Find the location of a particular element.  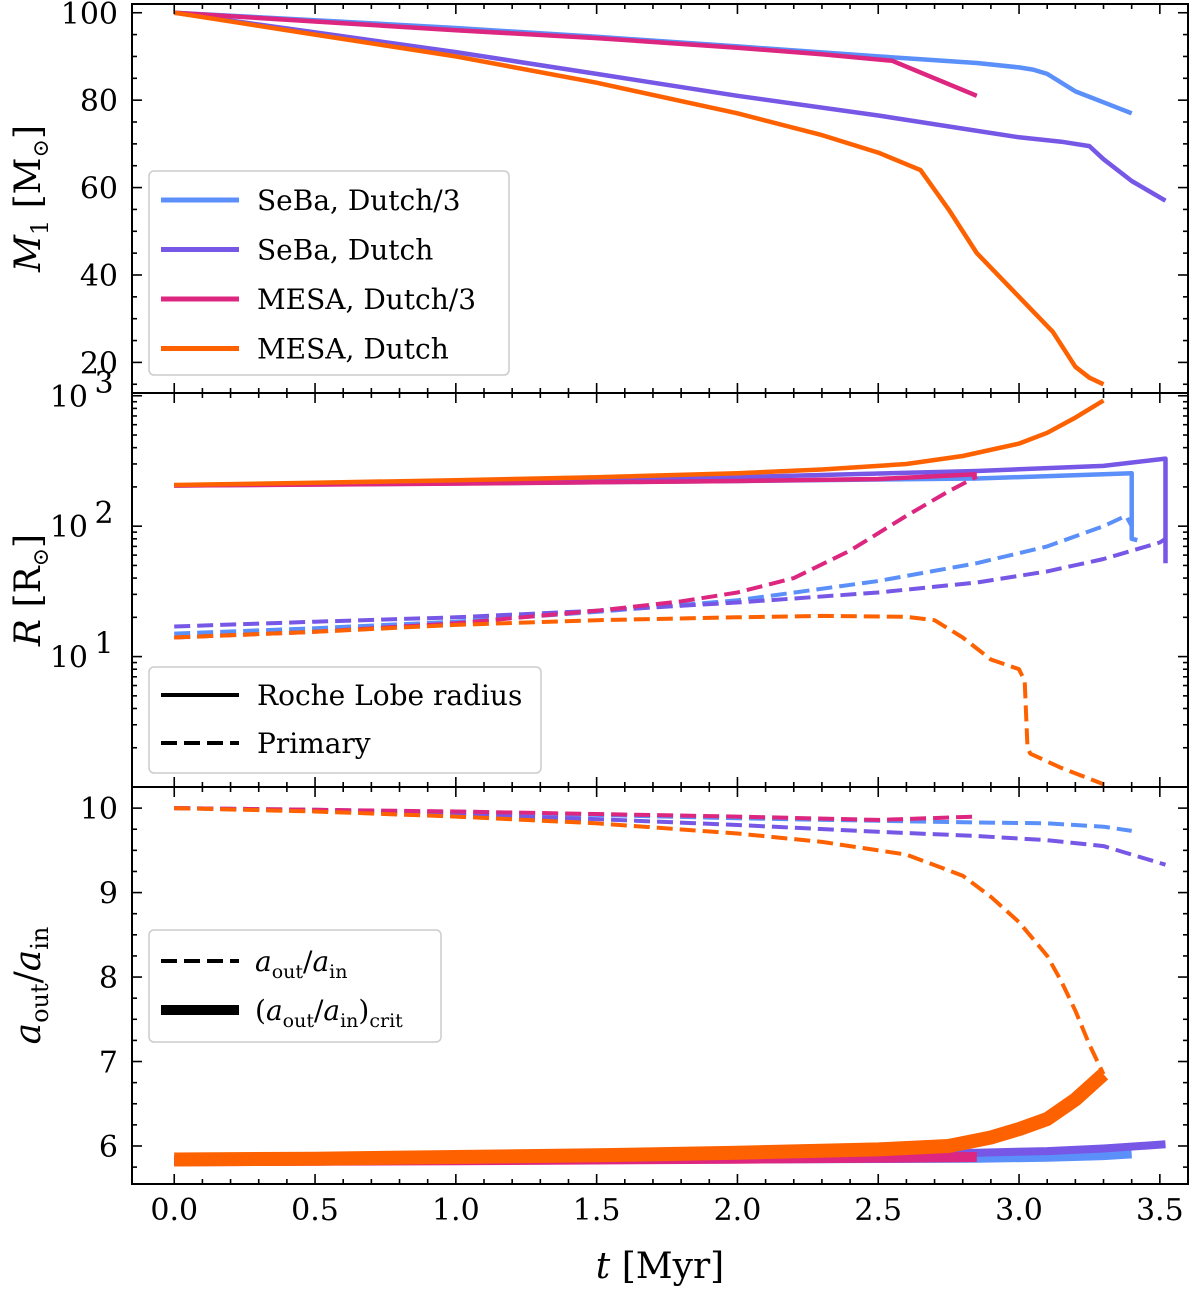

y-tick-label: 40 is located at coordinates (99, 276).